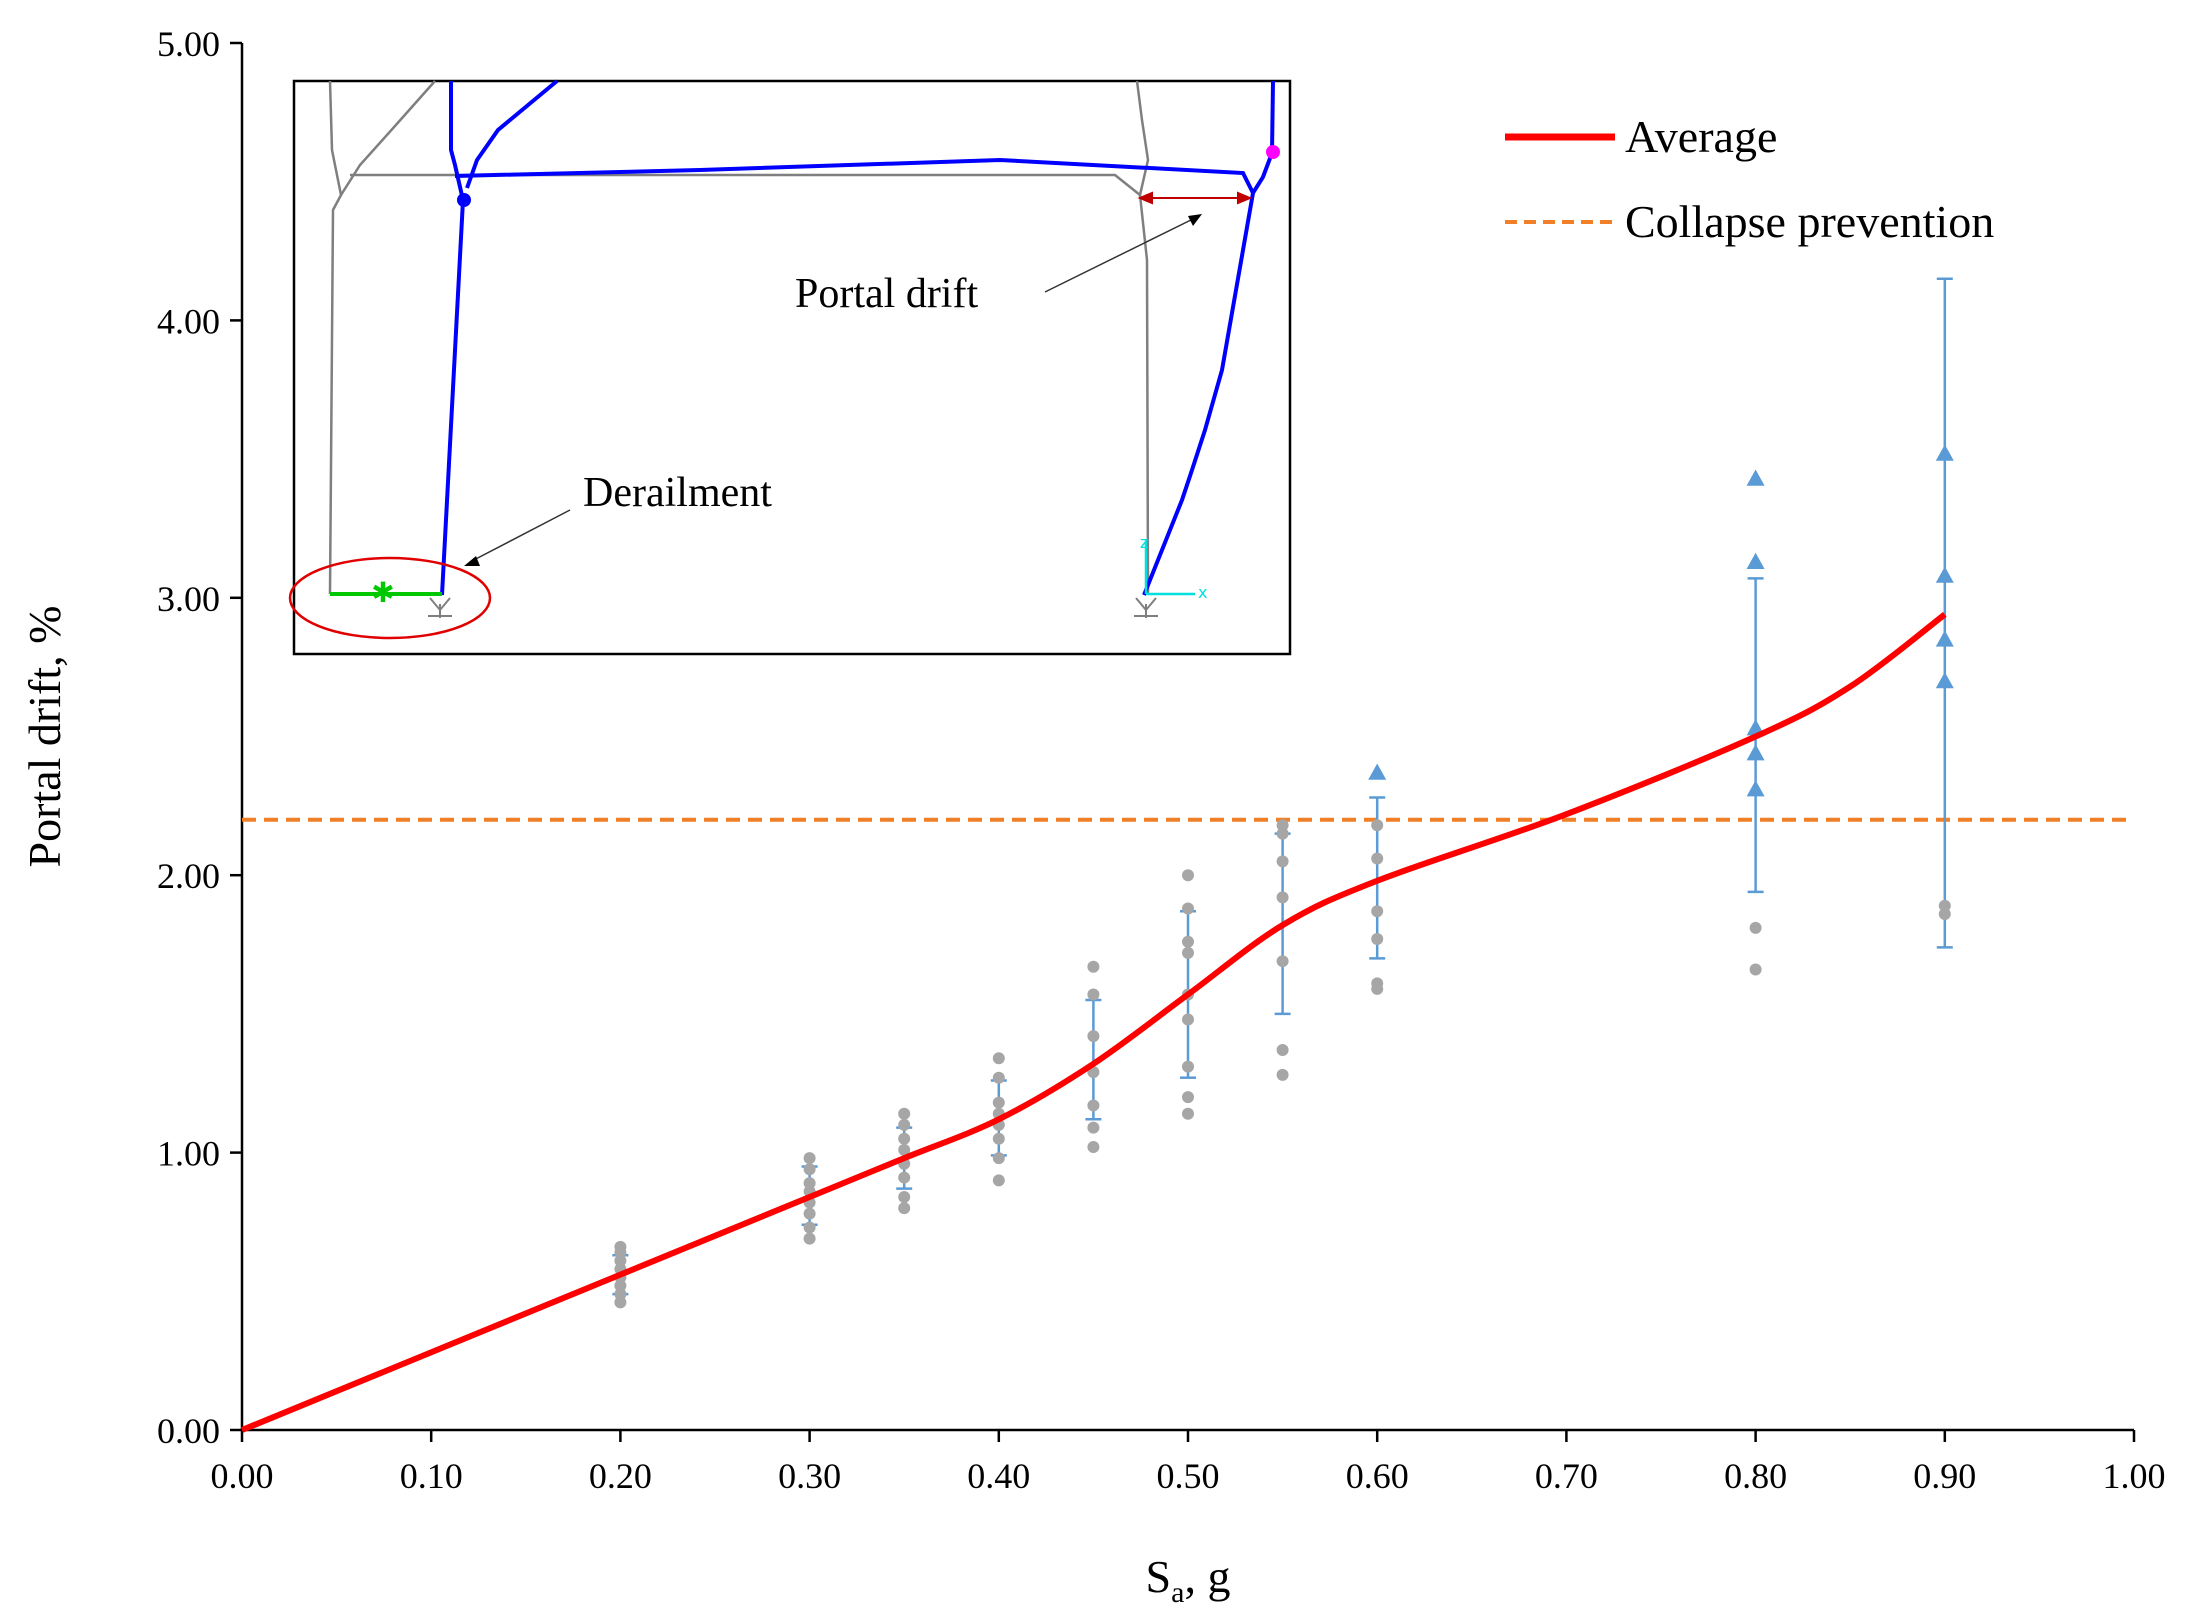 This screenshot has width=2197, height=1623. I want to click on portal-drift-dimension, so click(1195, 198).